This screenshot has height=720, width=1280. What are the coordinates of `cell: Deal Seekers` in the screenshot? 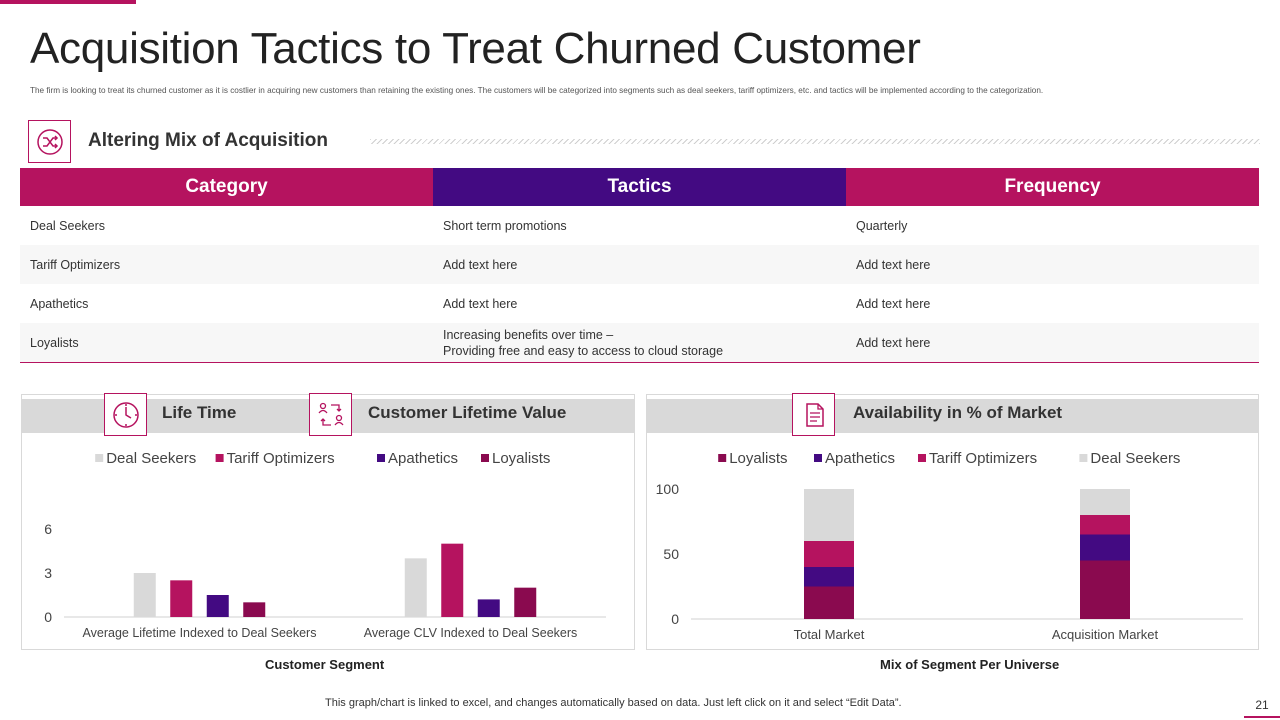 It's located at (68, 225).